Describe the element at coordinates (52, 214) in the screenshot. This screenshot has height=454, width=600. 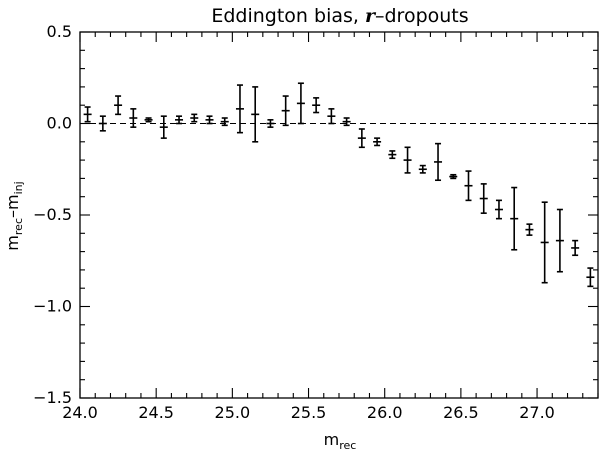
I see `y-tick-label: −0.5` at that location.